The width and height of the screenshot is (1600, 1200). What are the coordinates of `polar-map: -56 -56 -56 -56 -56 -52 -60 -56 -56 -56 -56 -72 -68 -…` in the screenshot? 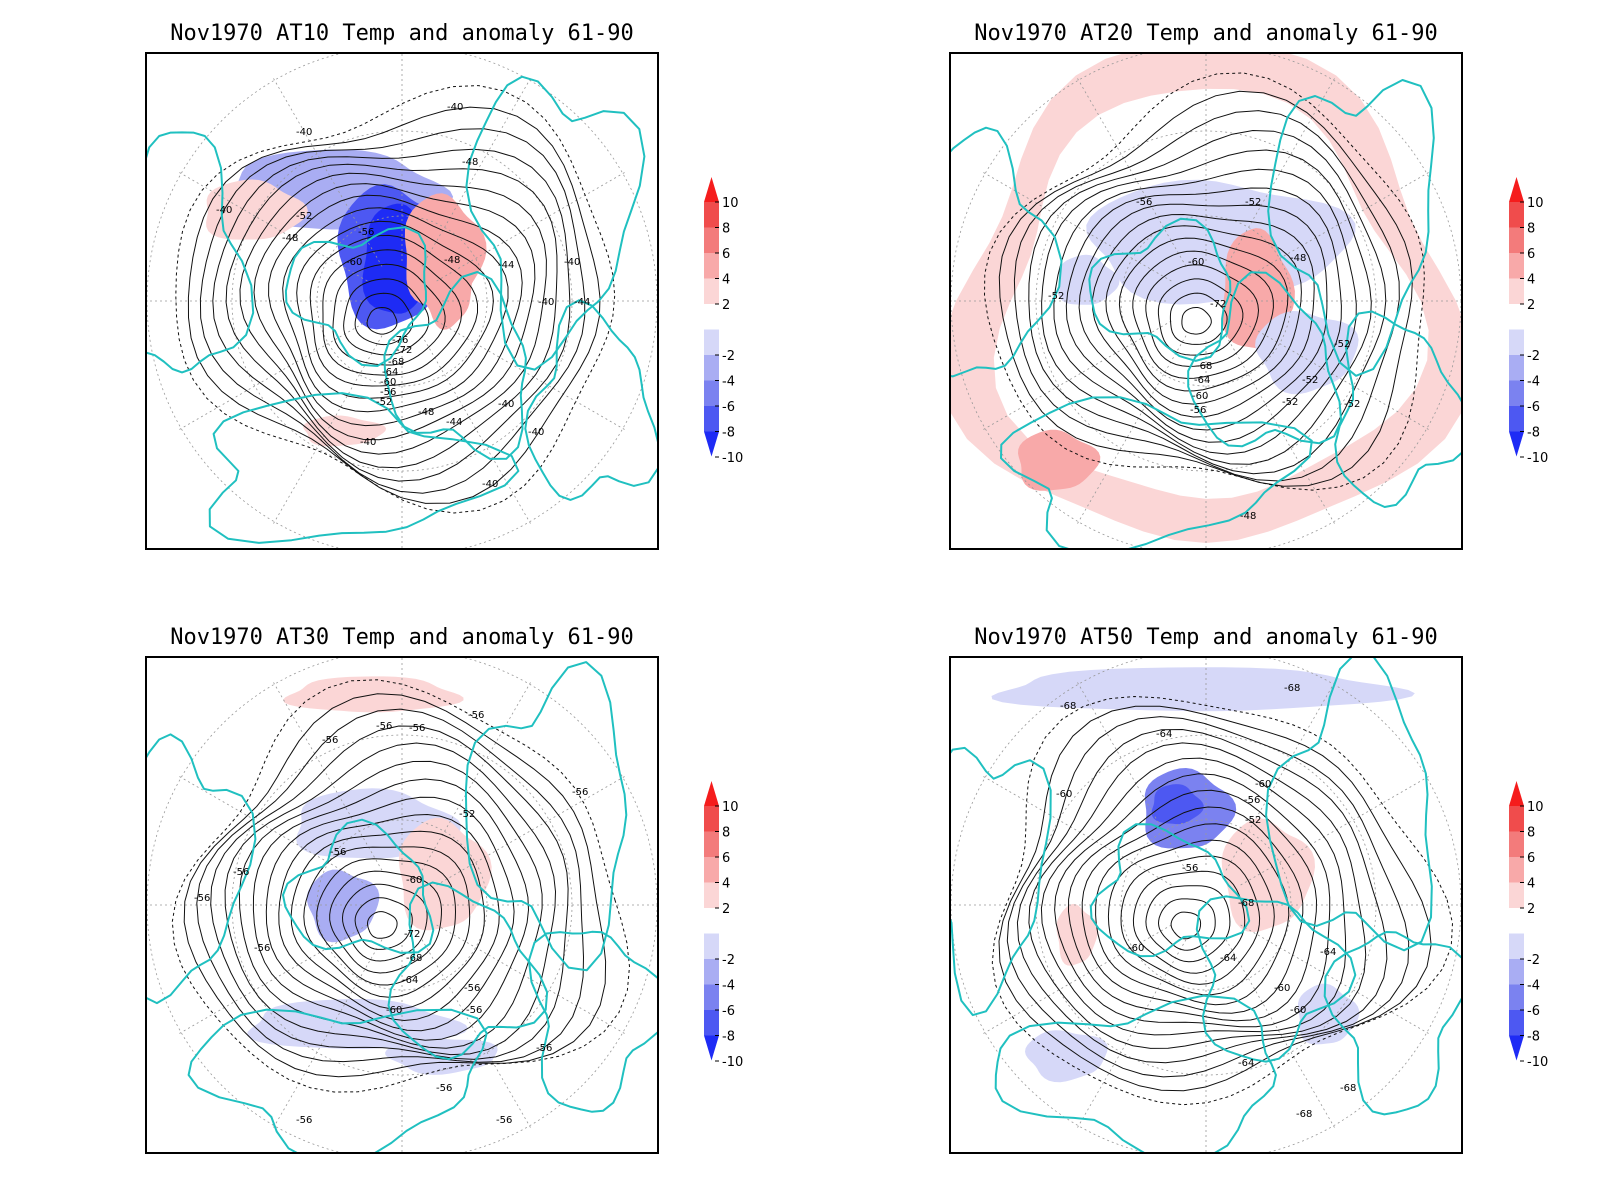 It's located at (402, 905).